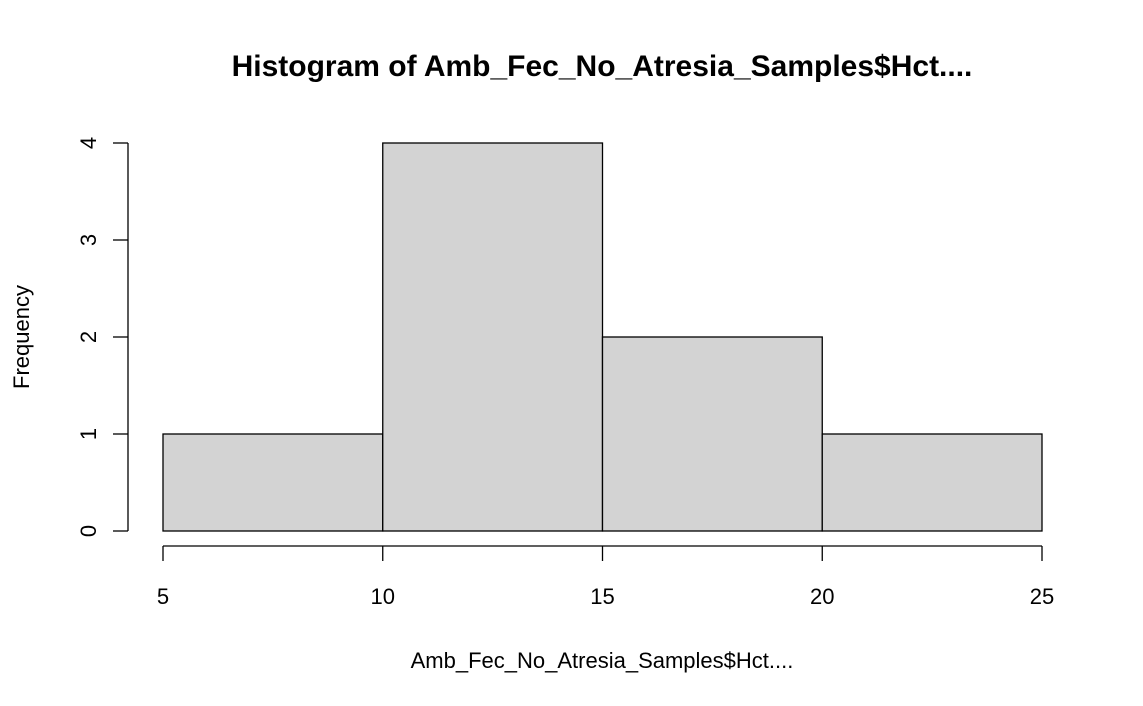 This screenshot has height=706, width=1143. Describe the element at coordinates (383, 596) in the screenshot. I see `x-tick-label: 10` at that location.